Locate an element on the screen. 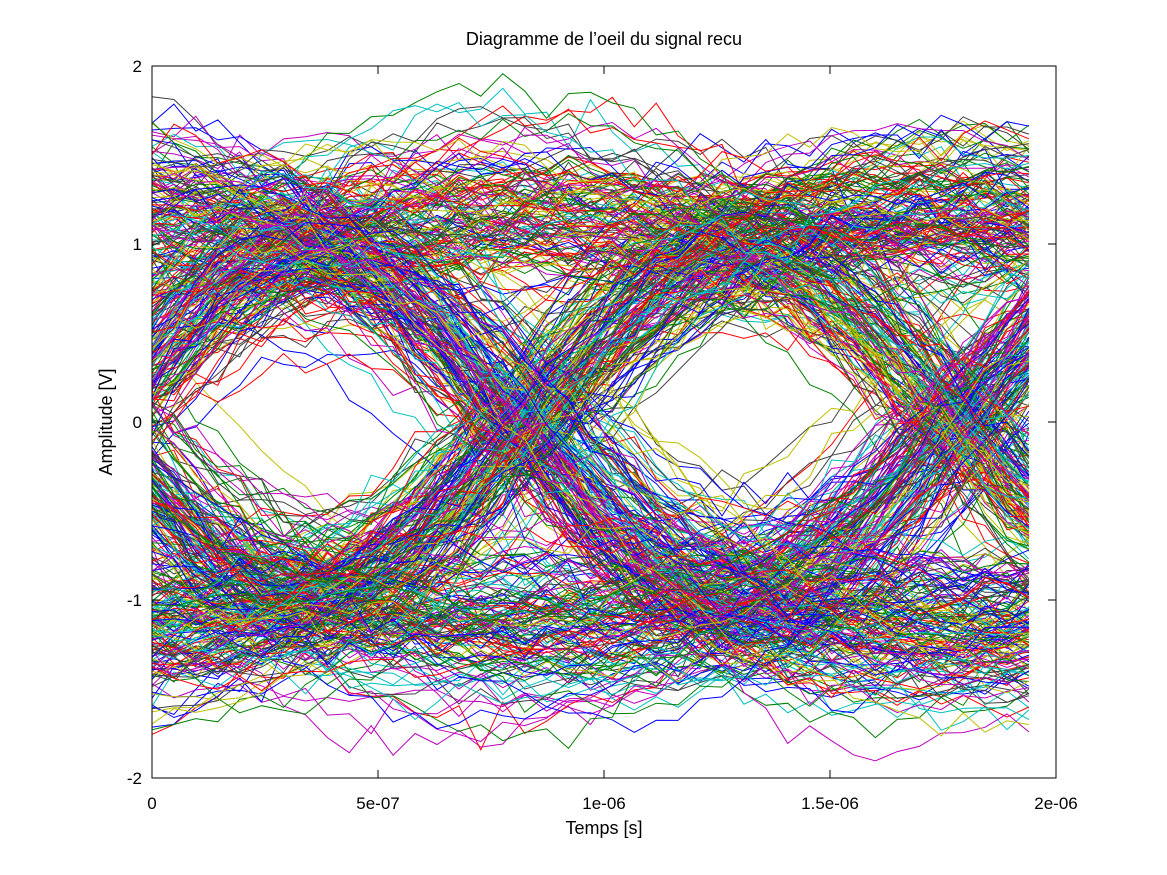 The width and height of the screenshot is (1167, 875). x-tick-label: 1.5e-06 is located at coordinates (830, 803).